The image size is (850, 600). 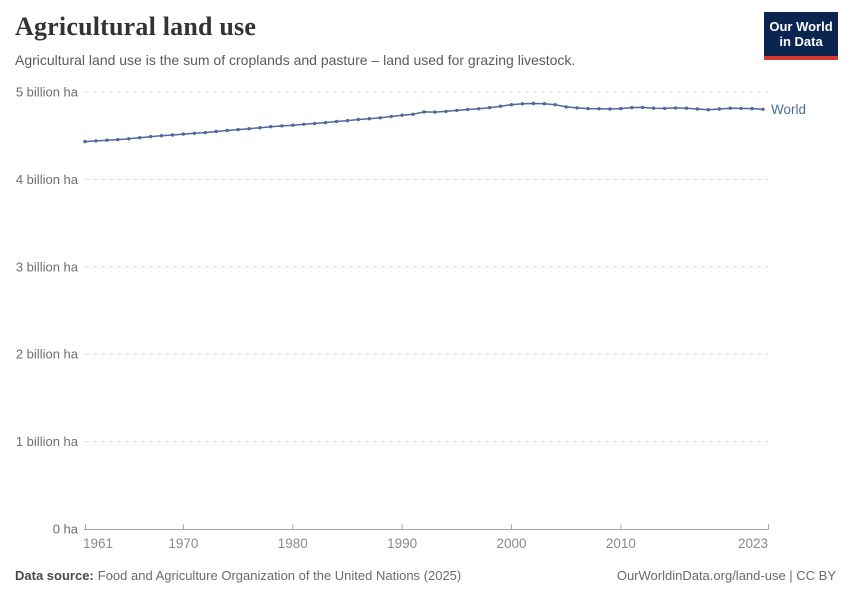 What do you see at coordinates (47, 354) in the screenshot?
I see `y-axis-tick-label: 2 billion ha` at bounding box center [47, 354].